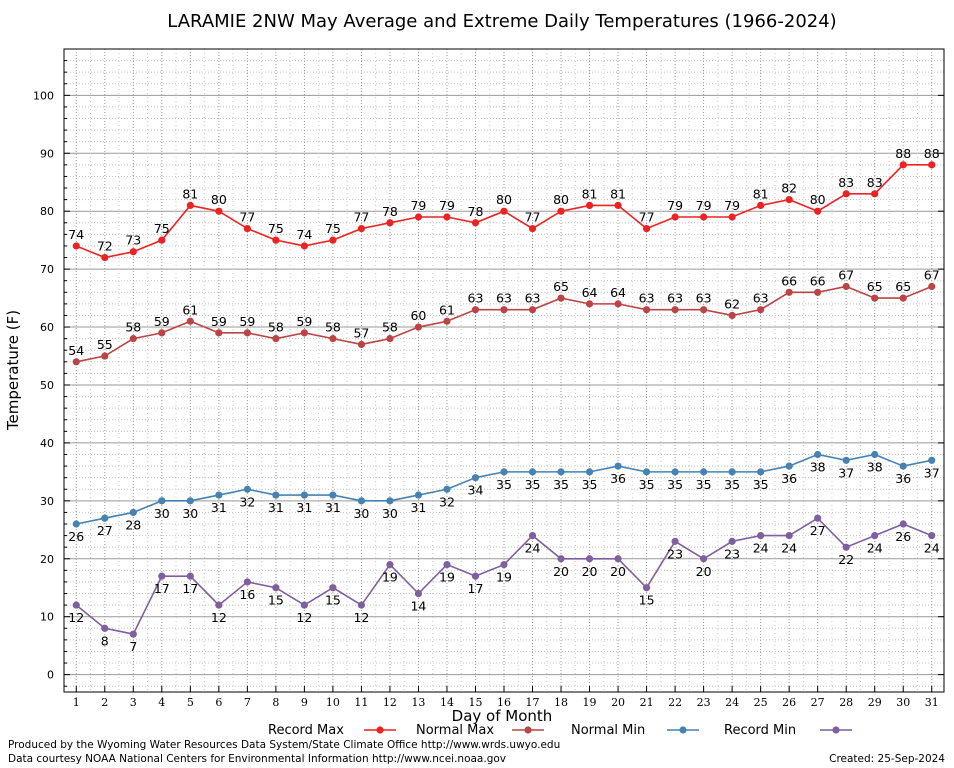 The height and width of the screenshot is (768, 954). Describe the element at coordinates (675, 484) in the screenshot. I see `data-label: 35` at that location.